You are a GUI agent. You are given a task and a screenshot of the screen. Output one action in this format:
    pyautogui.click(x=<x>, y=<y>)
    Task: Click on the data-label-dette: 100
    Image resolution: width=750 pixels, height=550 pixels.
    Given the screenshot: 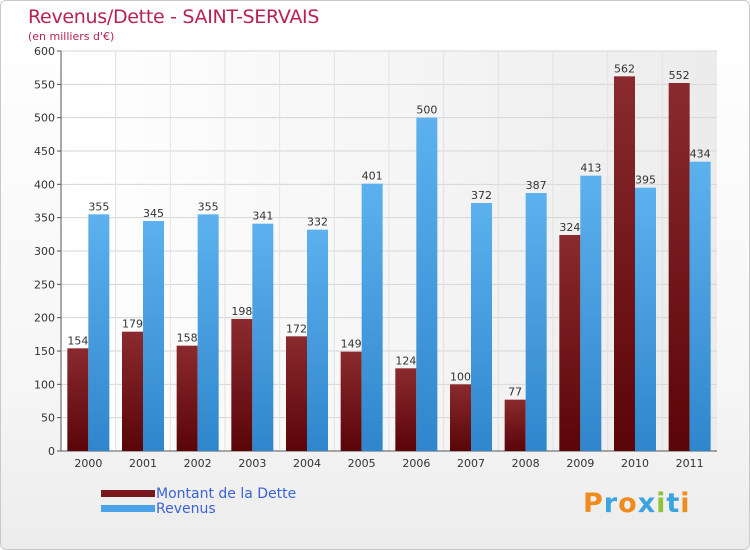 What is the action you would take?
    pyautogui.click(x=460, y=376)
    